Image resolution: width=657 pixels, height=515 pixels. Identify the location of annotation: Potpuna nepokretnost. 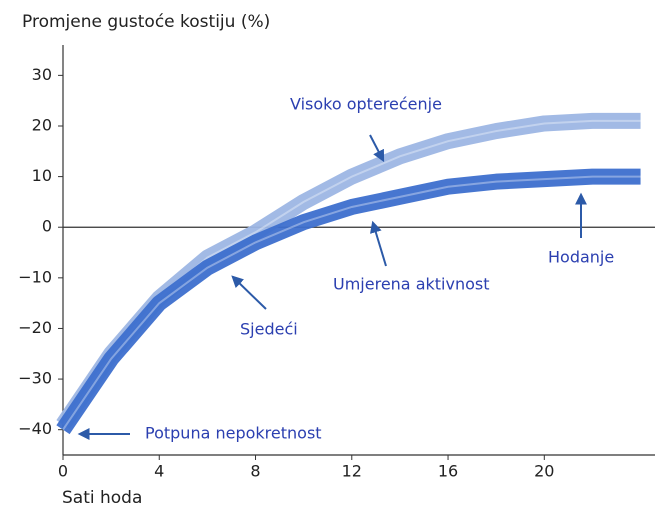
(233, 433).